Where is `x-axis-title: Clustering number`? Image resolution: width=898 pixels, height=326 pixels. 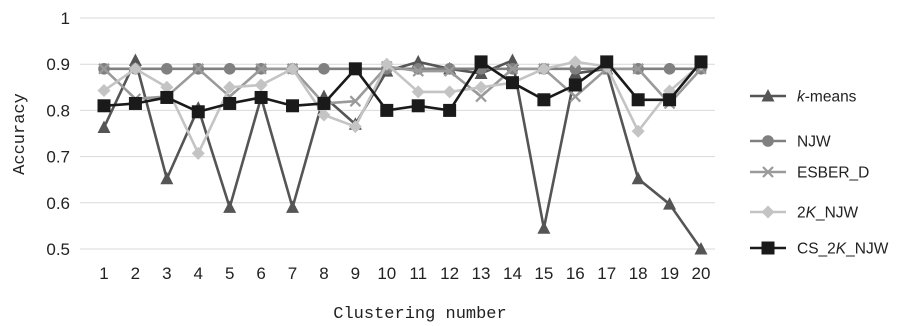 x-axis-title: Clustering number is located at coordinates (419, 314).